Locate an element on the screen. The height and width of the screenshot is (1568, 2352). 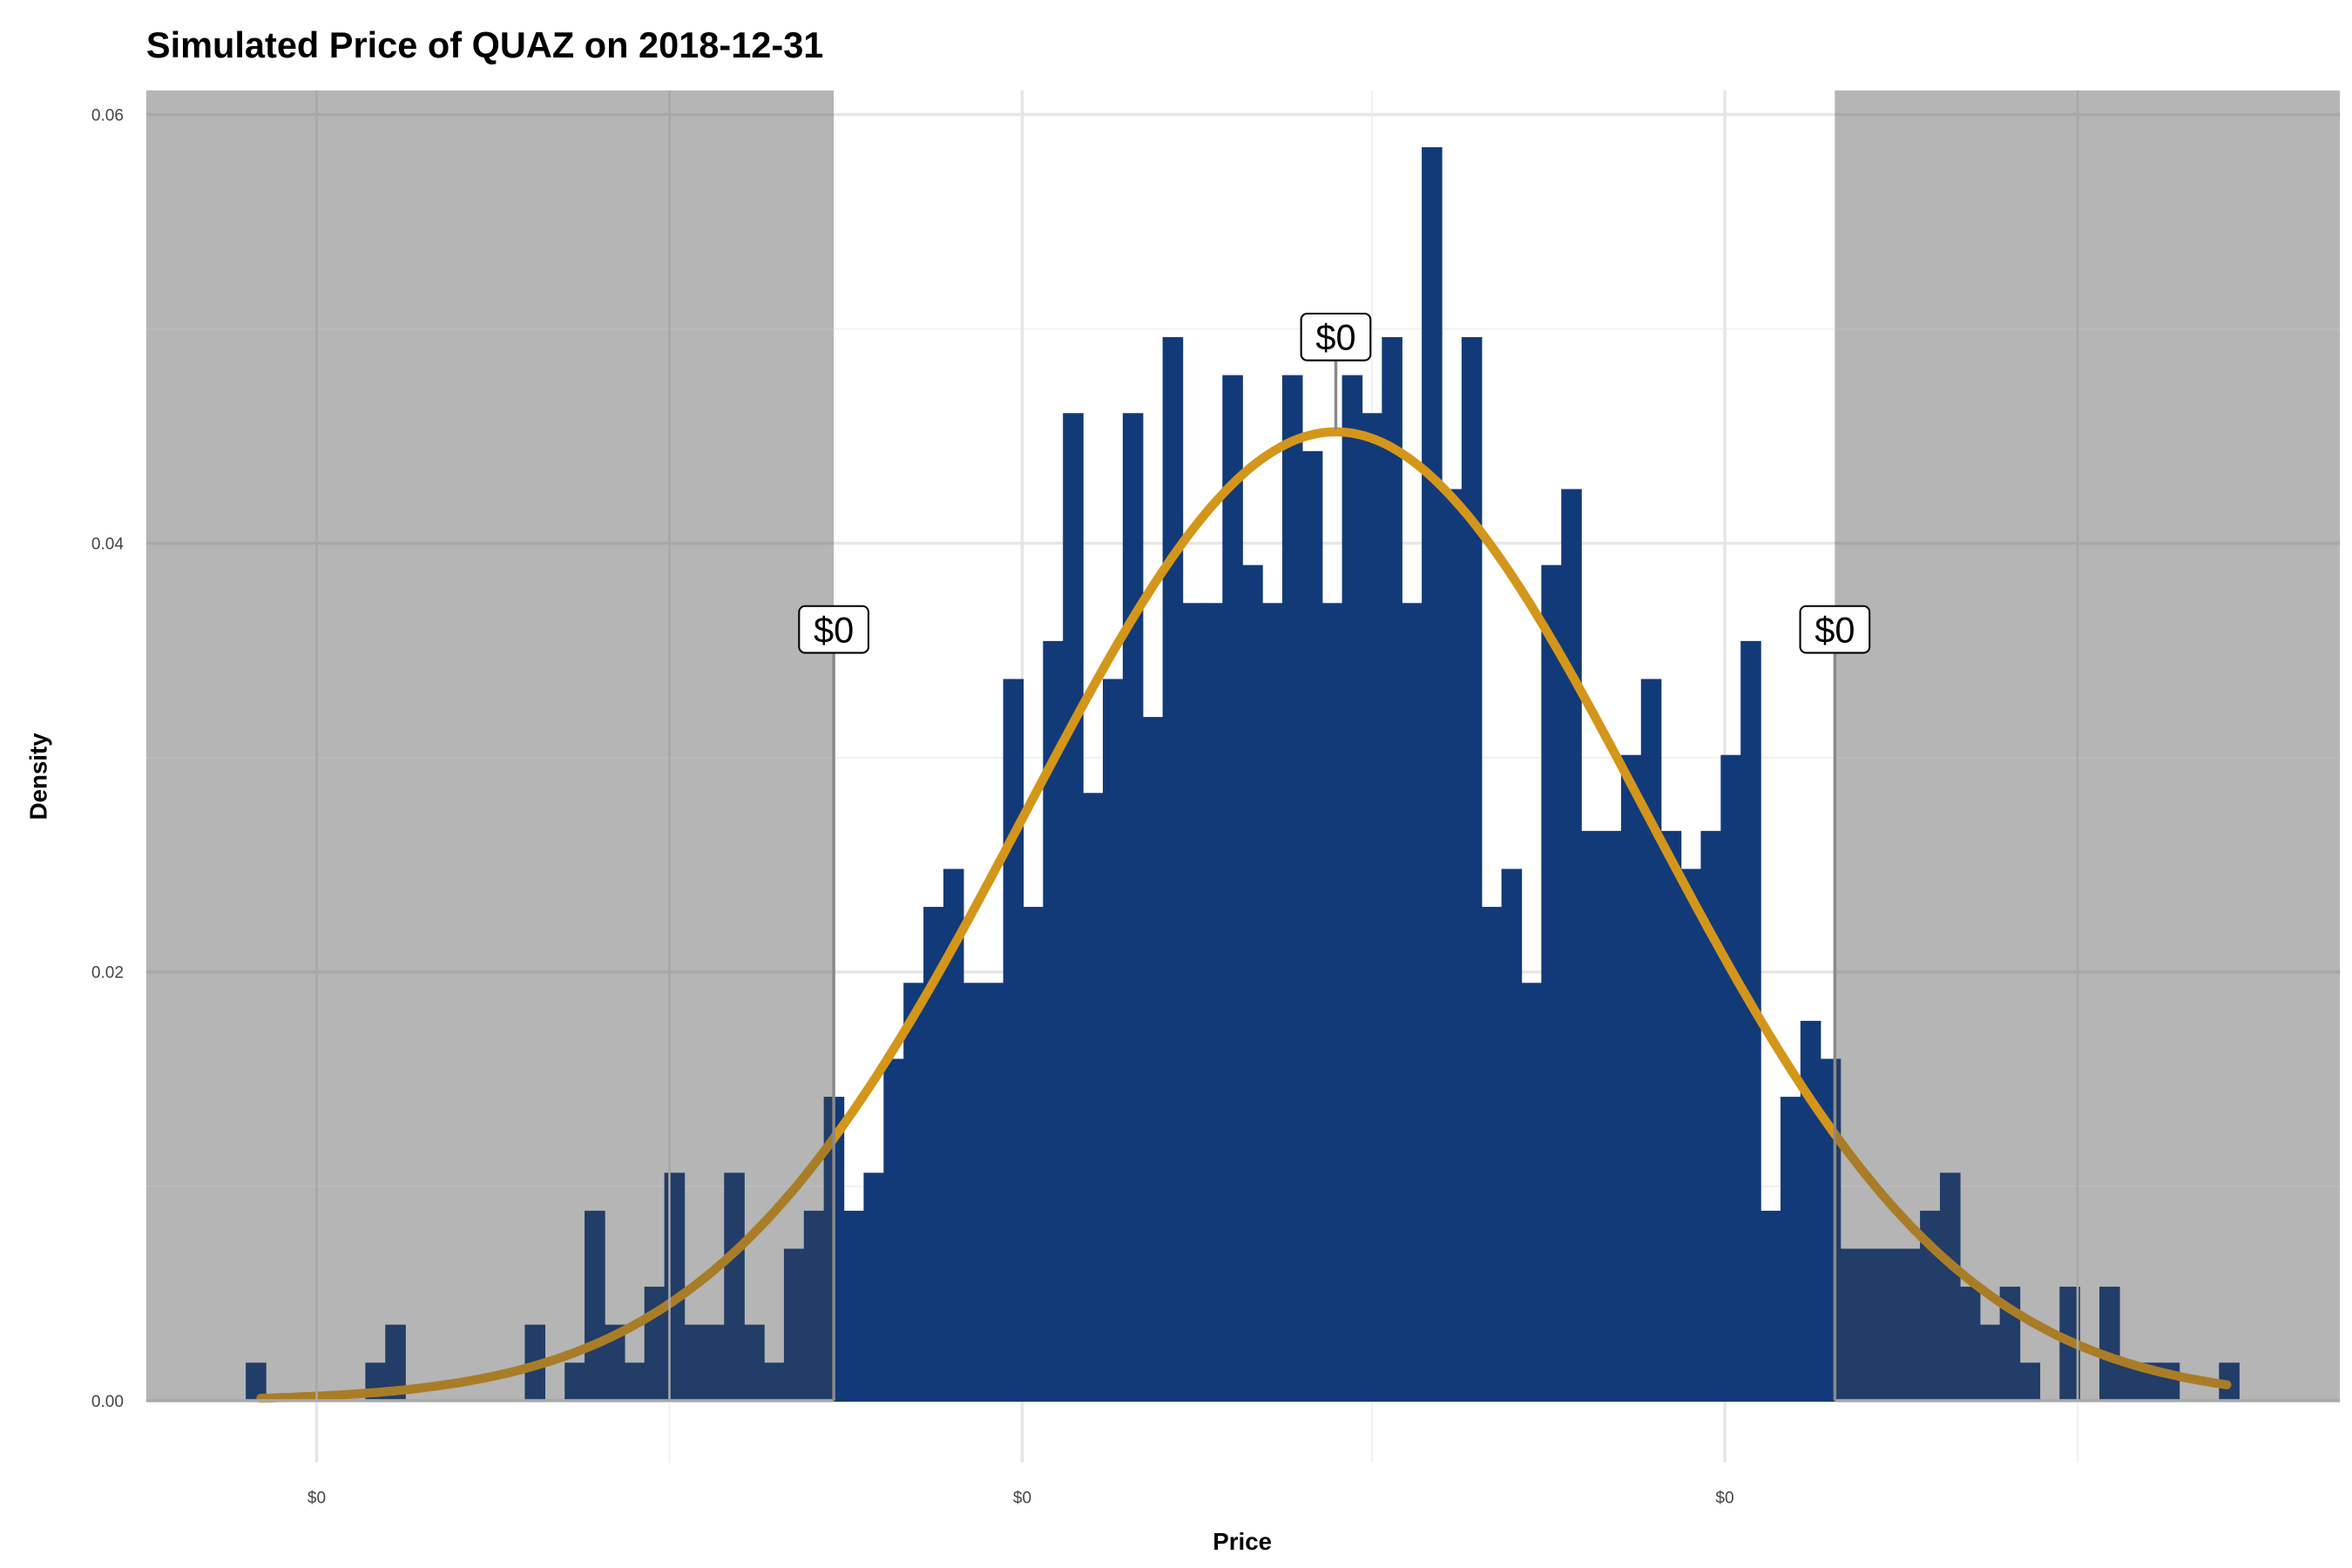
y-tick-label: 0.00 is located at coordinates (107, 1402).